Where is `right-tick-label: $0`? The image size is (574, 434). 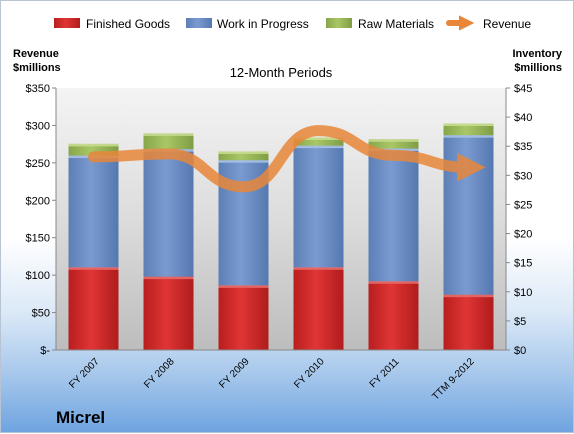
right-tick-label: $0 is located at coordinates (520, 351).